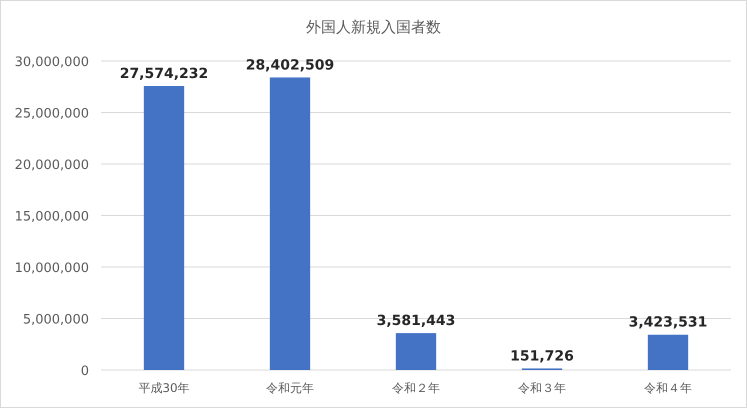  I want to click on chart-title: 外国人新規入国者数, so click(373, 27).